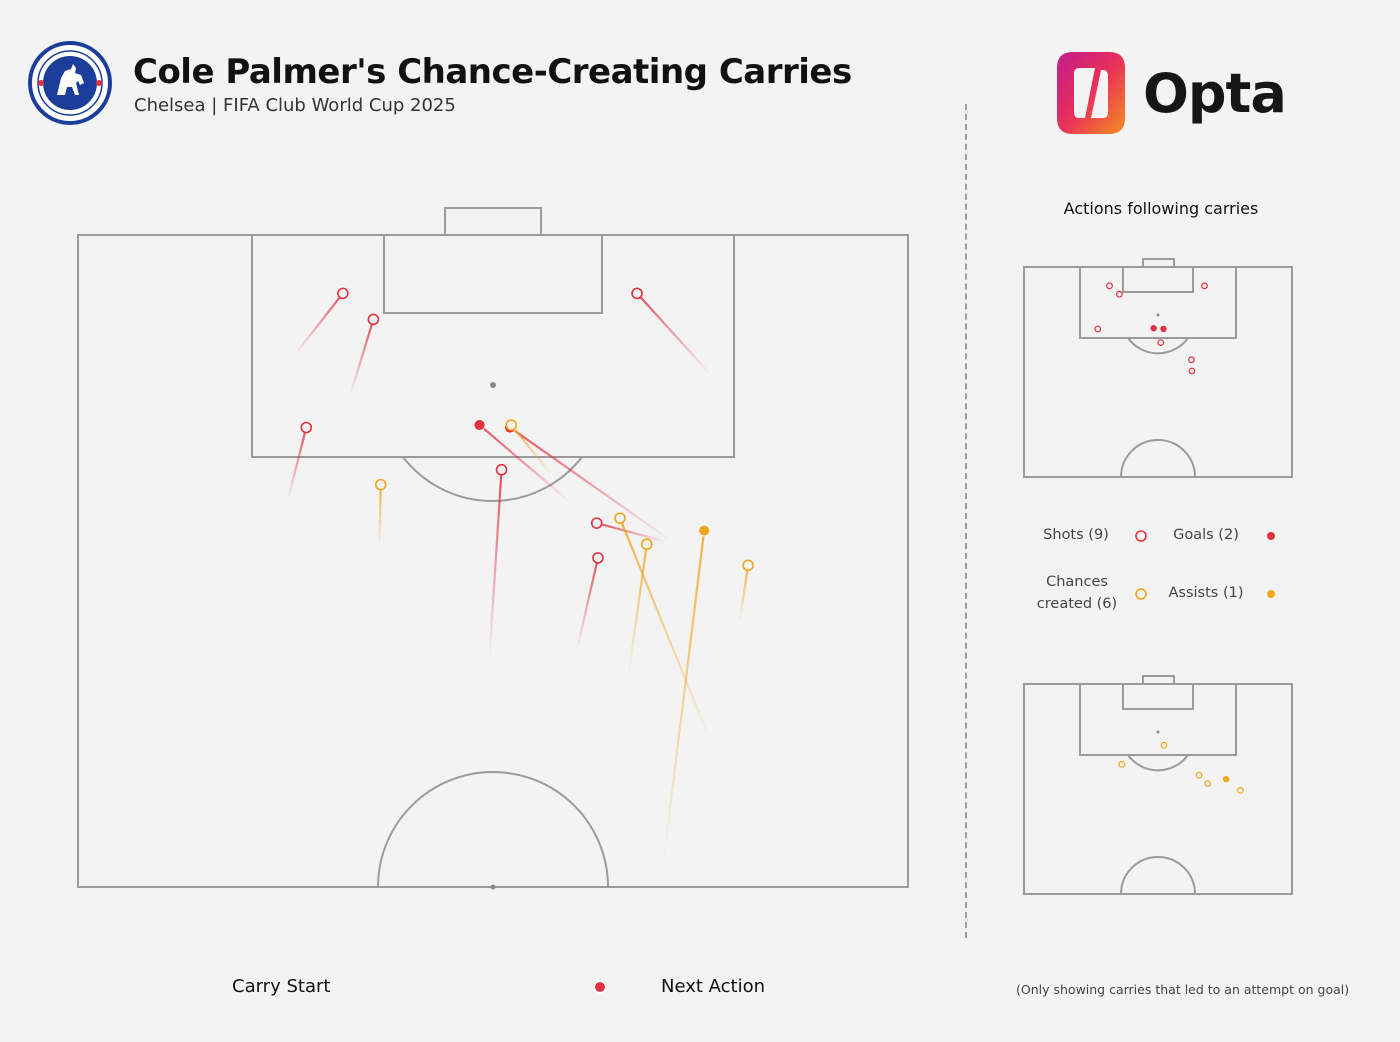 The image size is (1400, 1042). I want to click on legend-chances-marker, so click(1141, 594).